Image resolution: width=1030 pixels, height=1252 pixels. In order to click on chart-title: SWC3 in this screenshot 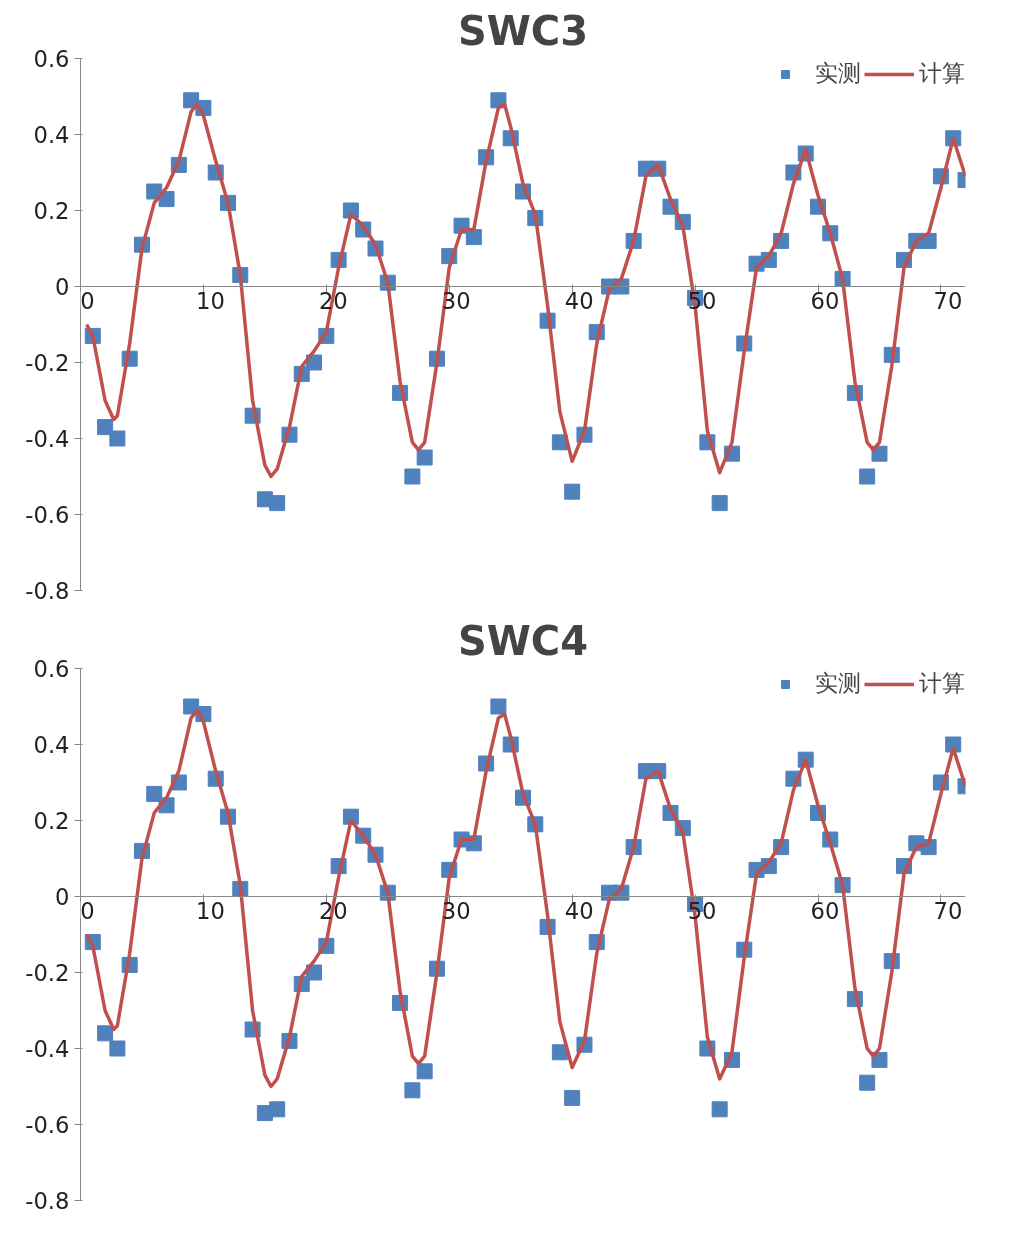, I will do `click(523, 30)`.